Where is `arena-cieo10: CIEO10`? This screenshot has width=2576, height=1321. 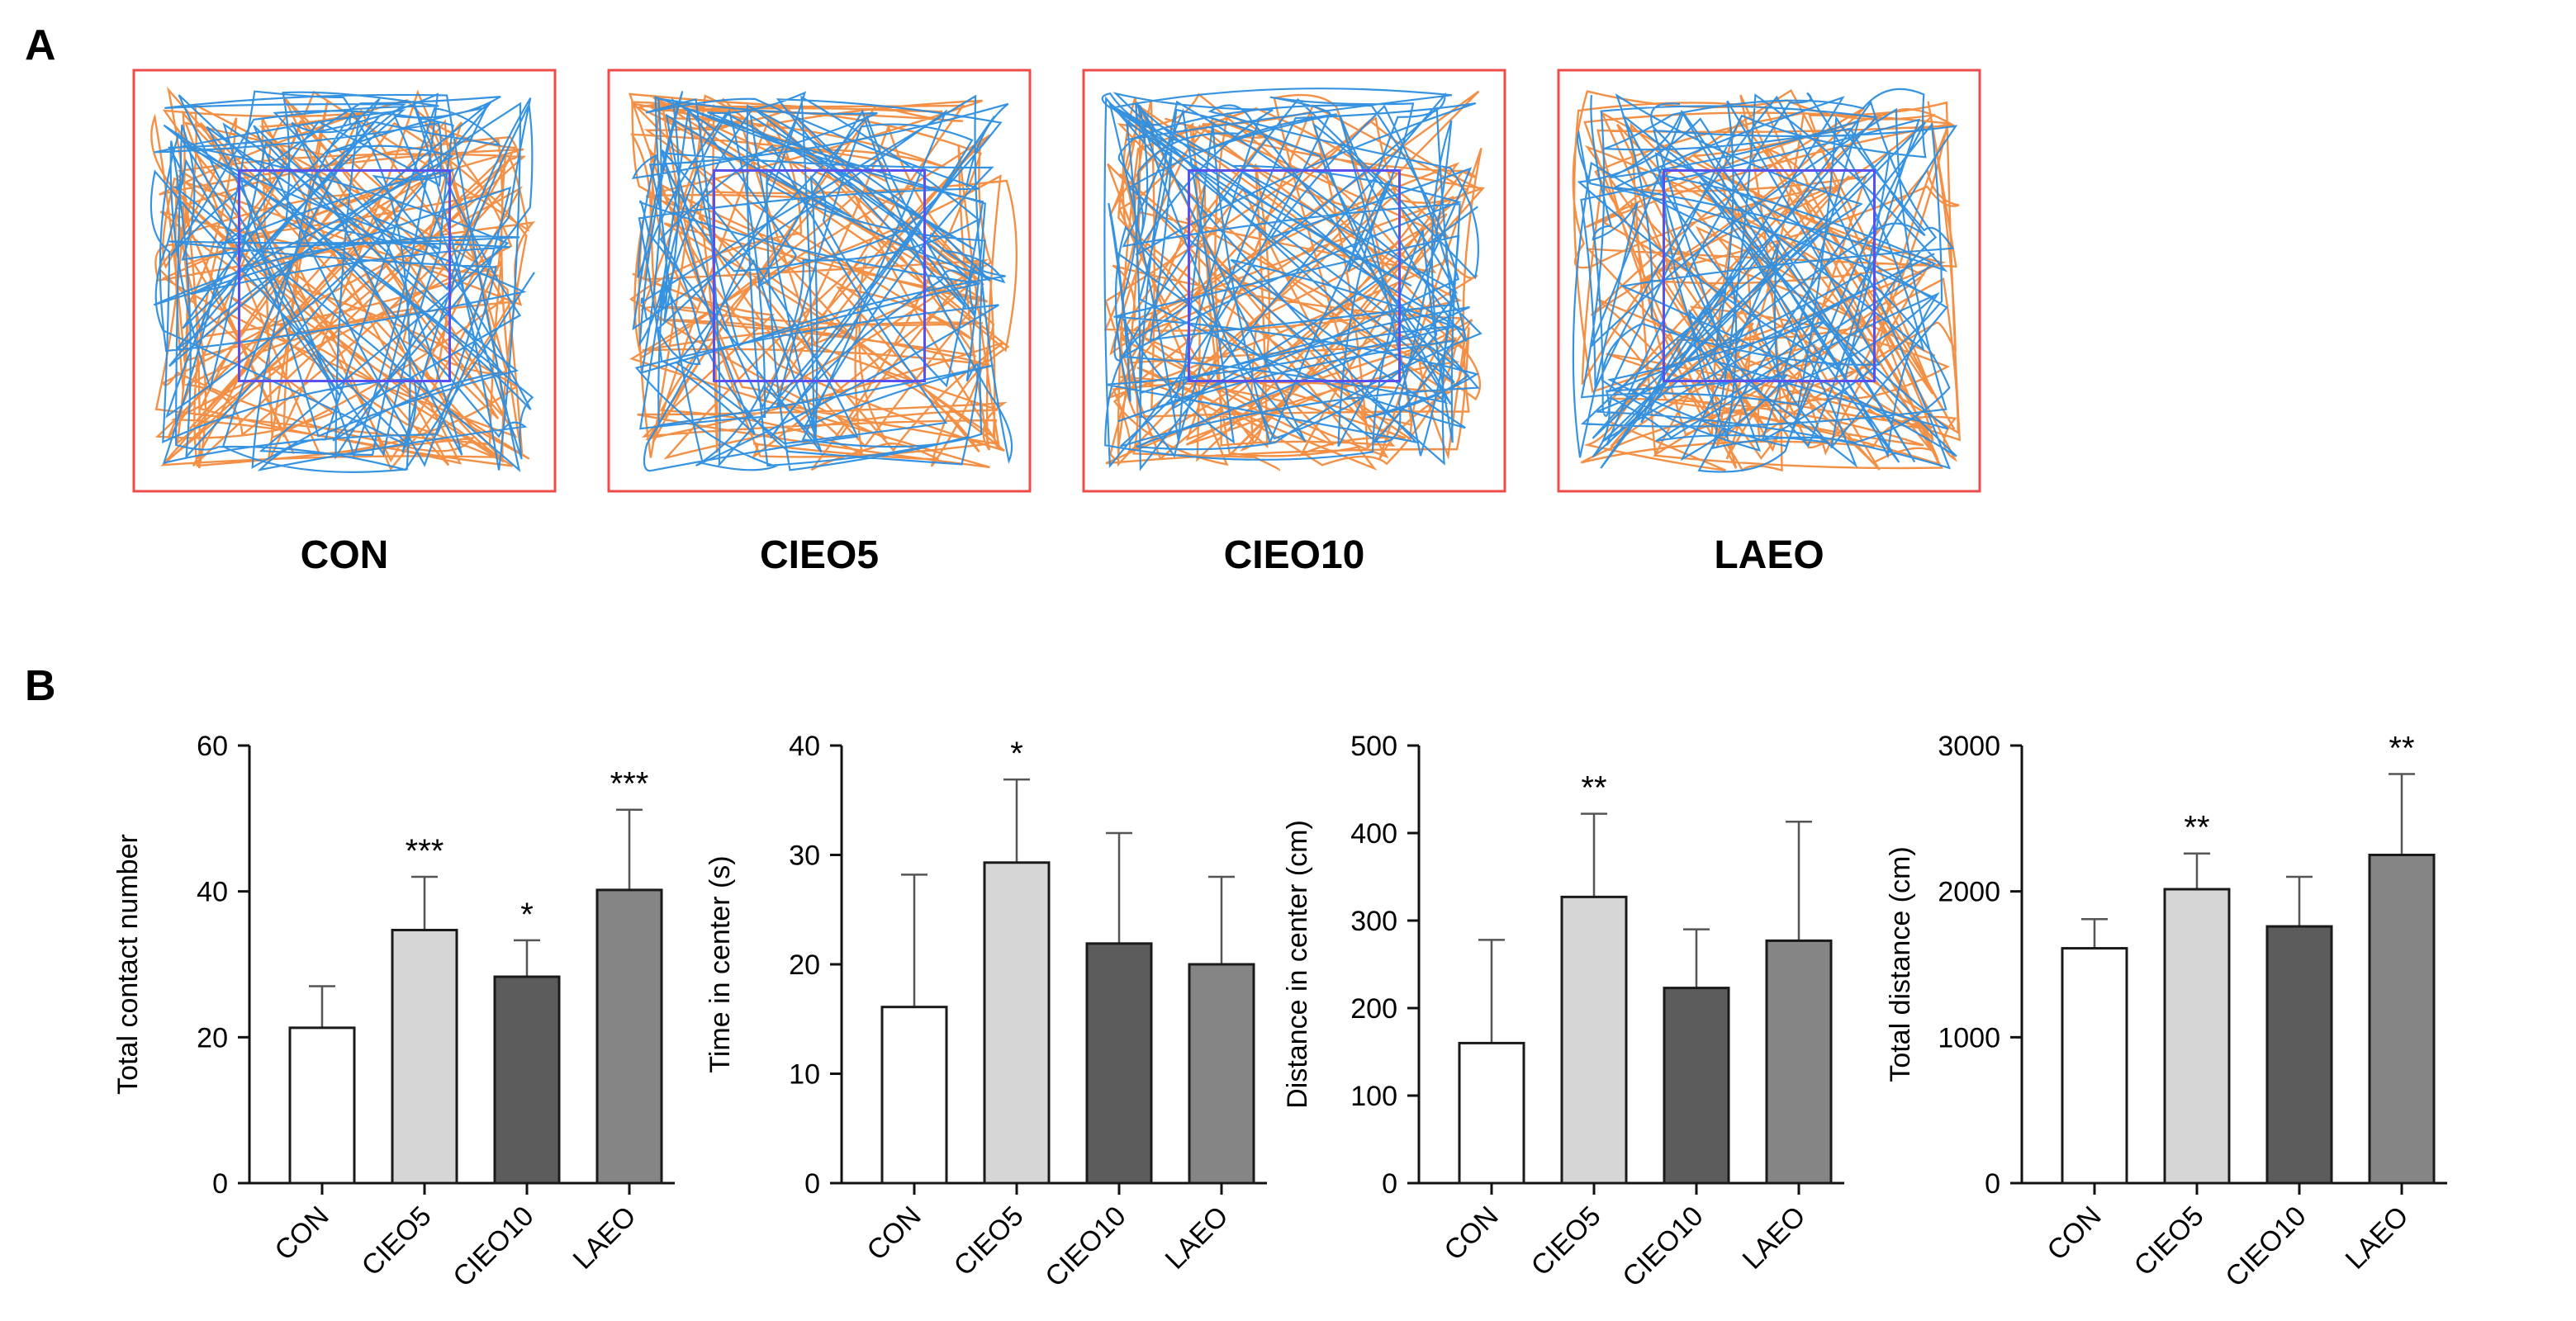 arena-cieo10: CIEO10 is located at coordinates (1294, 323).